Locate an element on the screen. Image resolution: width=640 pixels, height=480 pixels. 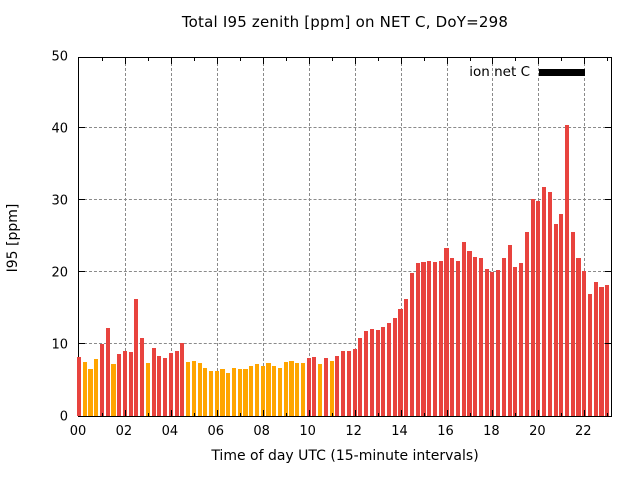
x-tick-label: 14 is located at coordinates (399, 431).